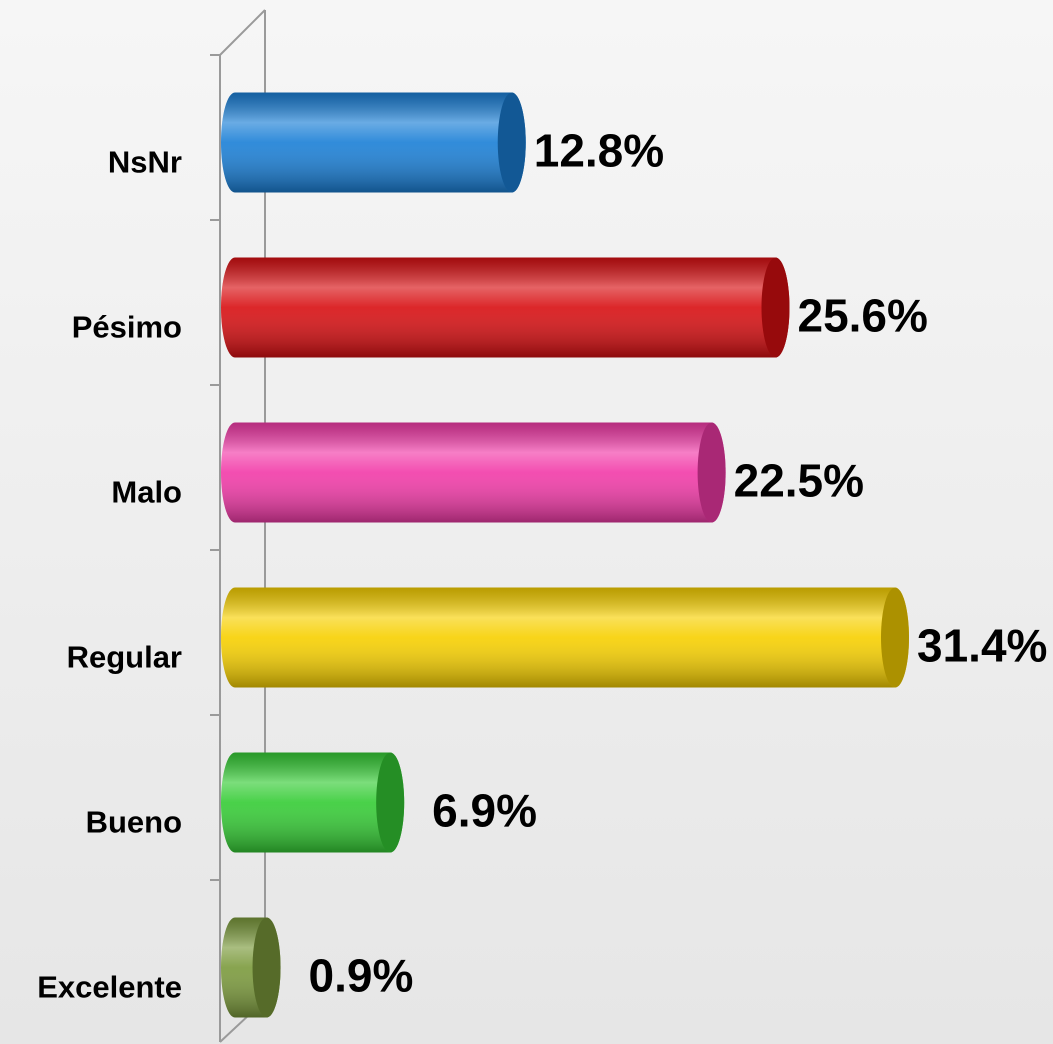 This screenshot has height=1044, width=1053. What do you see at coordinates (124, 657) in the screenshot?
I see `category-label: Regular` at bounding box center [124, 657].